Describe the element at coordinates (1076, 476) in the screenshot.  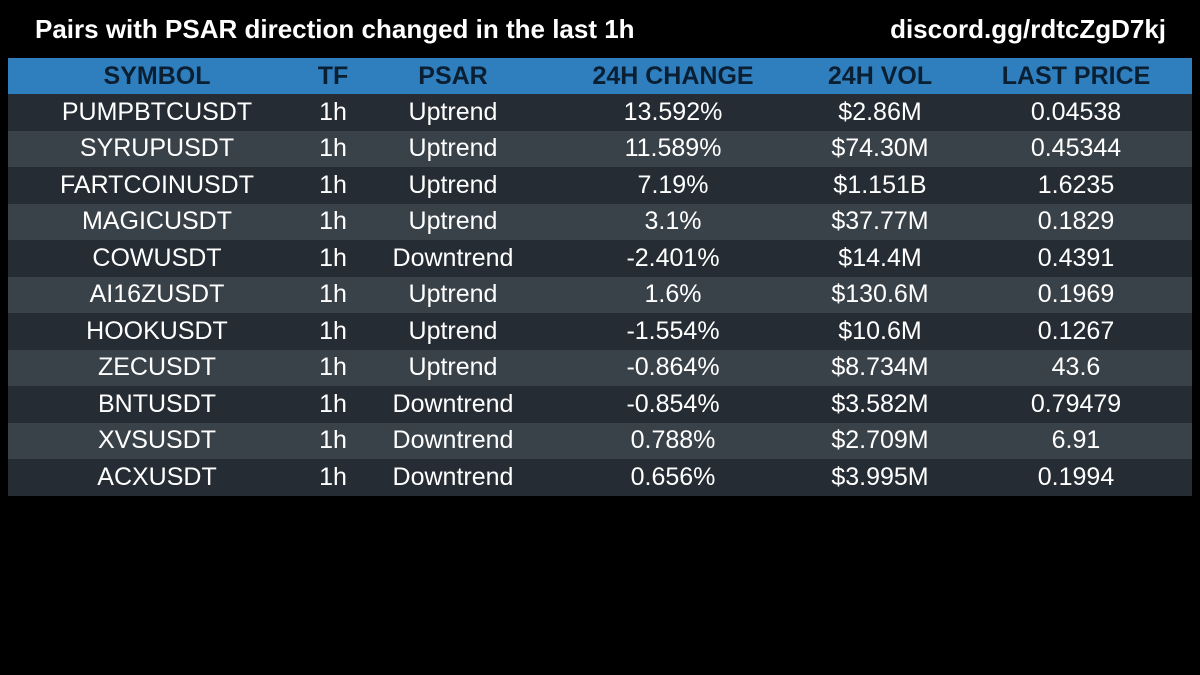
I see `cell-last-price: 0.1994` at that location.